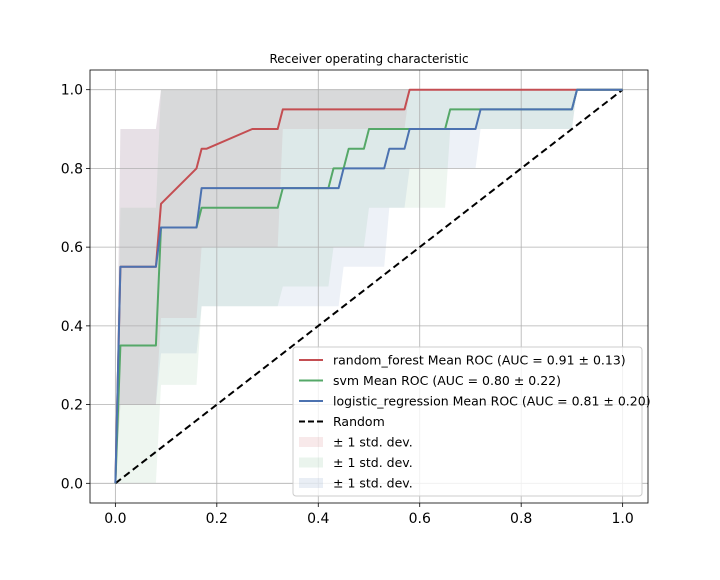  What do you see at coordinates (72, 327) in the screenshot?
I see `y-tick-label-2: 0.4` at bounding box center [72, 327].